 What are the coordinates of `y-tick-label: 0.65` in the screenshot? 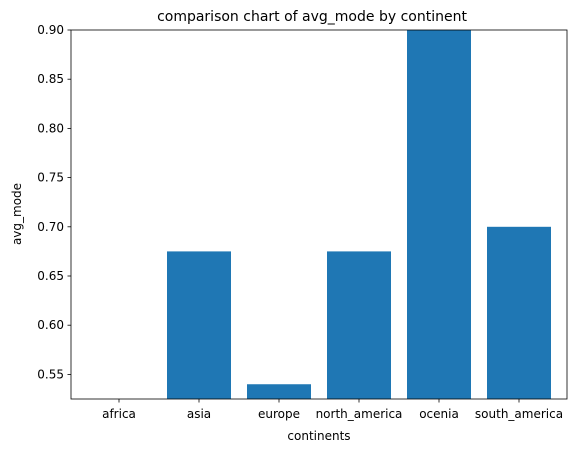 It's located at (50, 276).